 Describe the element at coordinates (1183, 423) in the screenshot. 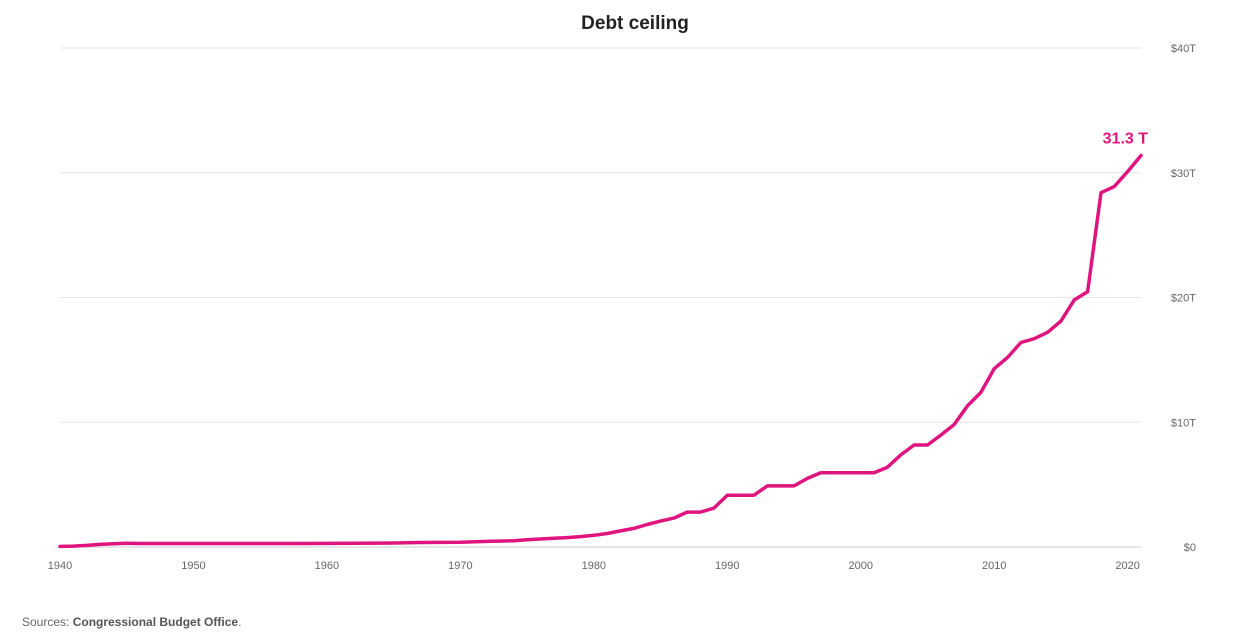

I see `y-tick-label: $10T` at that location.